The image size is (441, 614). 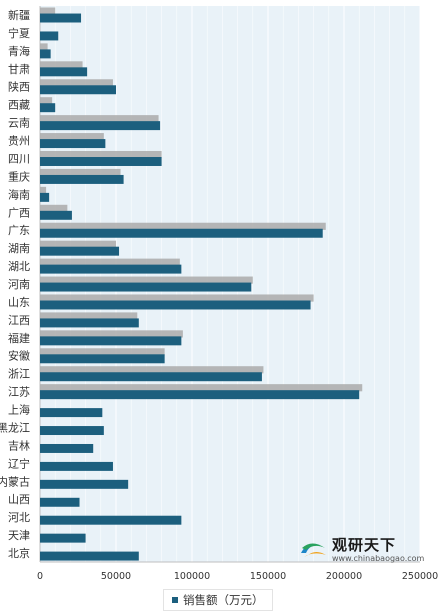 What do you see at coordinates (19, 392) in the screenshot?
I see `category-label: 江苏` at bounding box center [19, 392].